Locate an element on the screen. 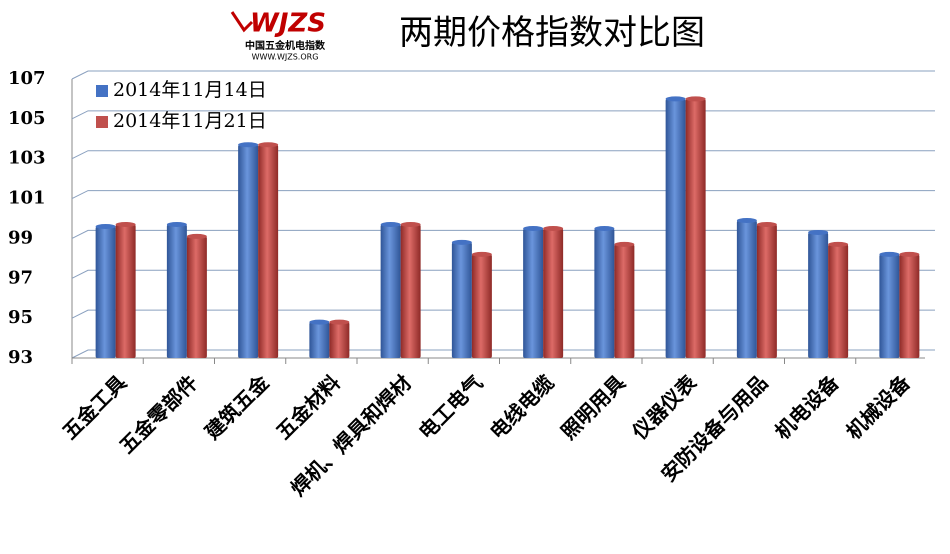 The width and height of the screenshot is (950, 554). y-tick-label: 101 is located at coordinates (27, 198).